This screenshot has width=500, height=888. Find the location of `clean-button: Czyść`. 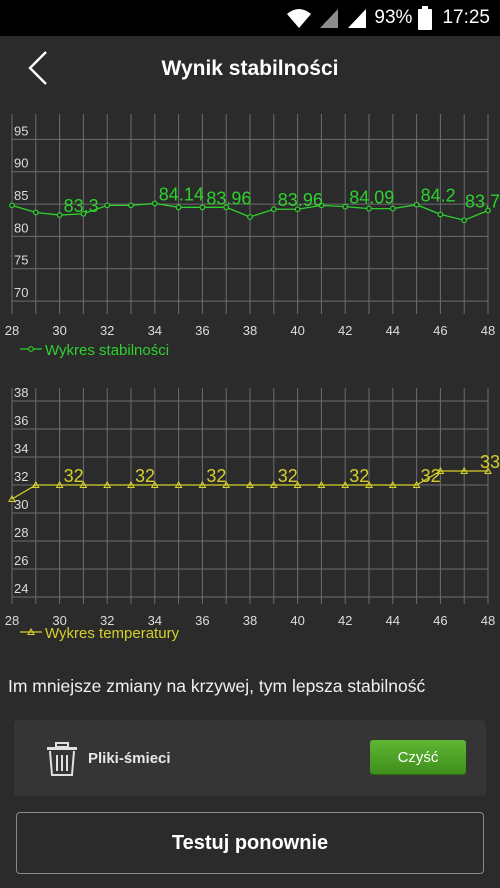

clean-button: Czyść is located at coordinates (418, 757).